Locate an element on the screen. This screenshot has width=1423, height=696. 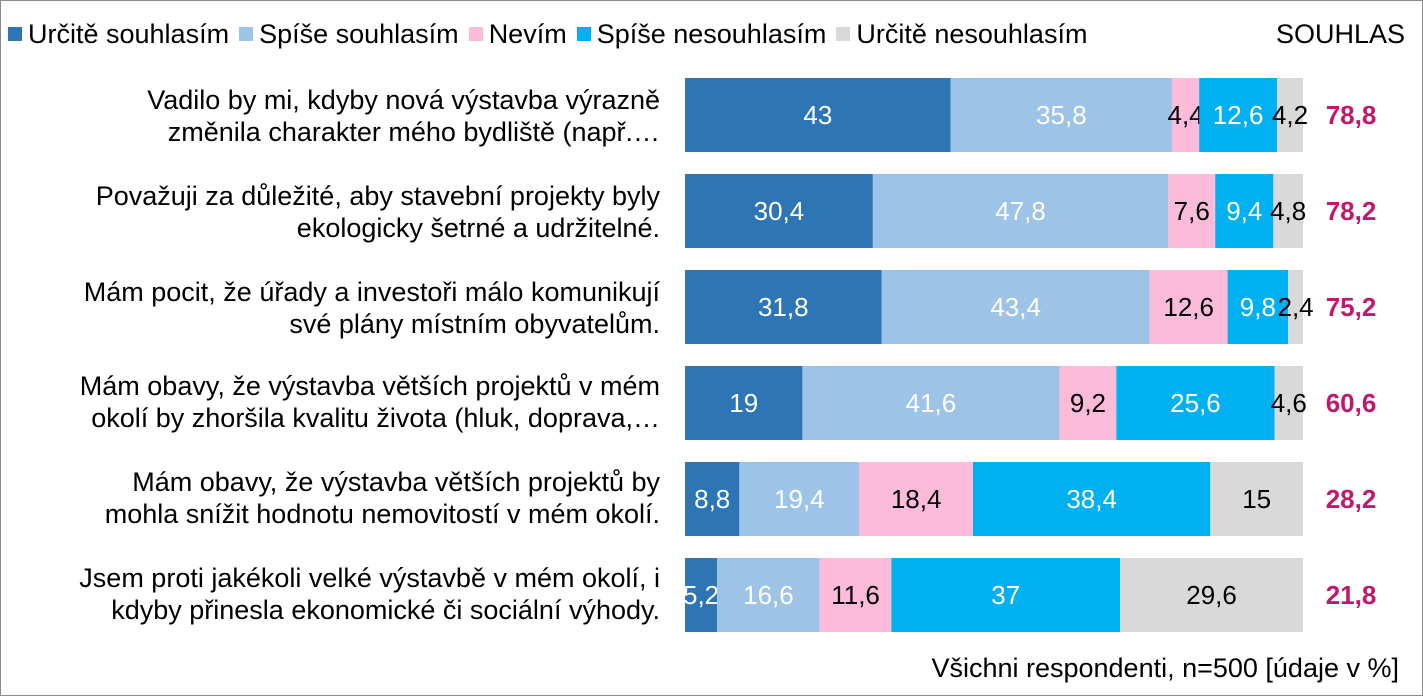
category-label-line: ekologicky šetrné a udržitelné. is located at coordinates (478, 228).